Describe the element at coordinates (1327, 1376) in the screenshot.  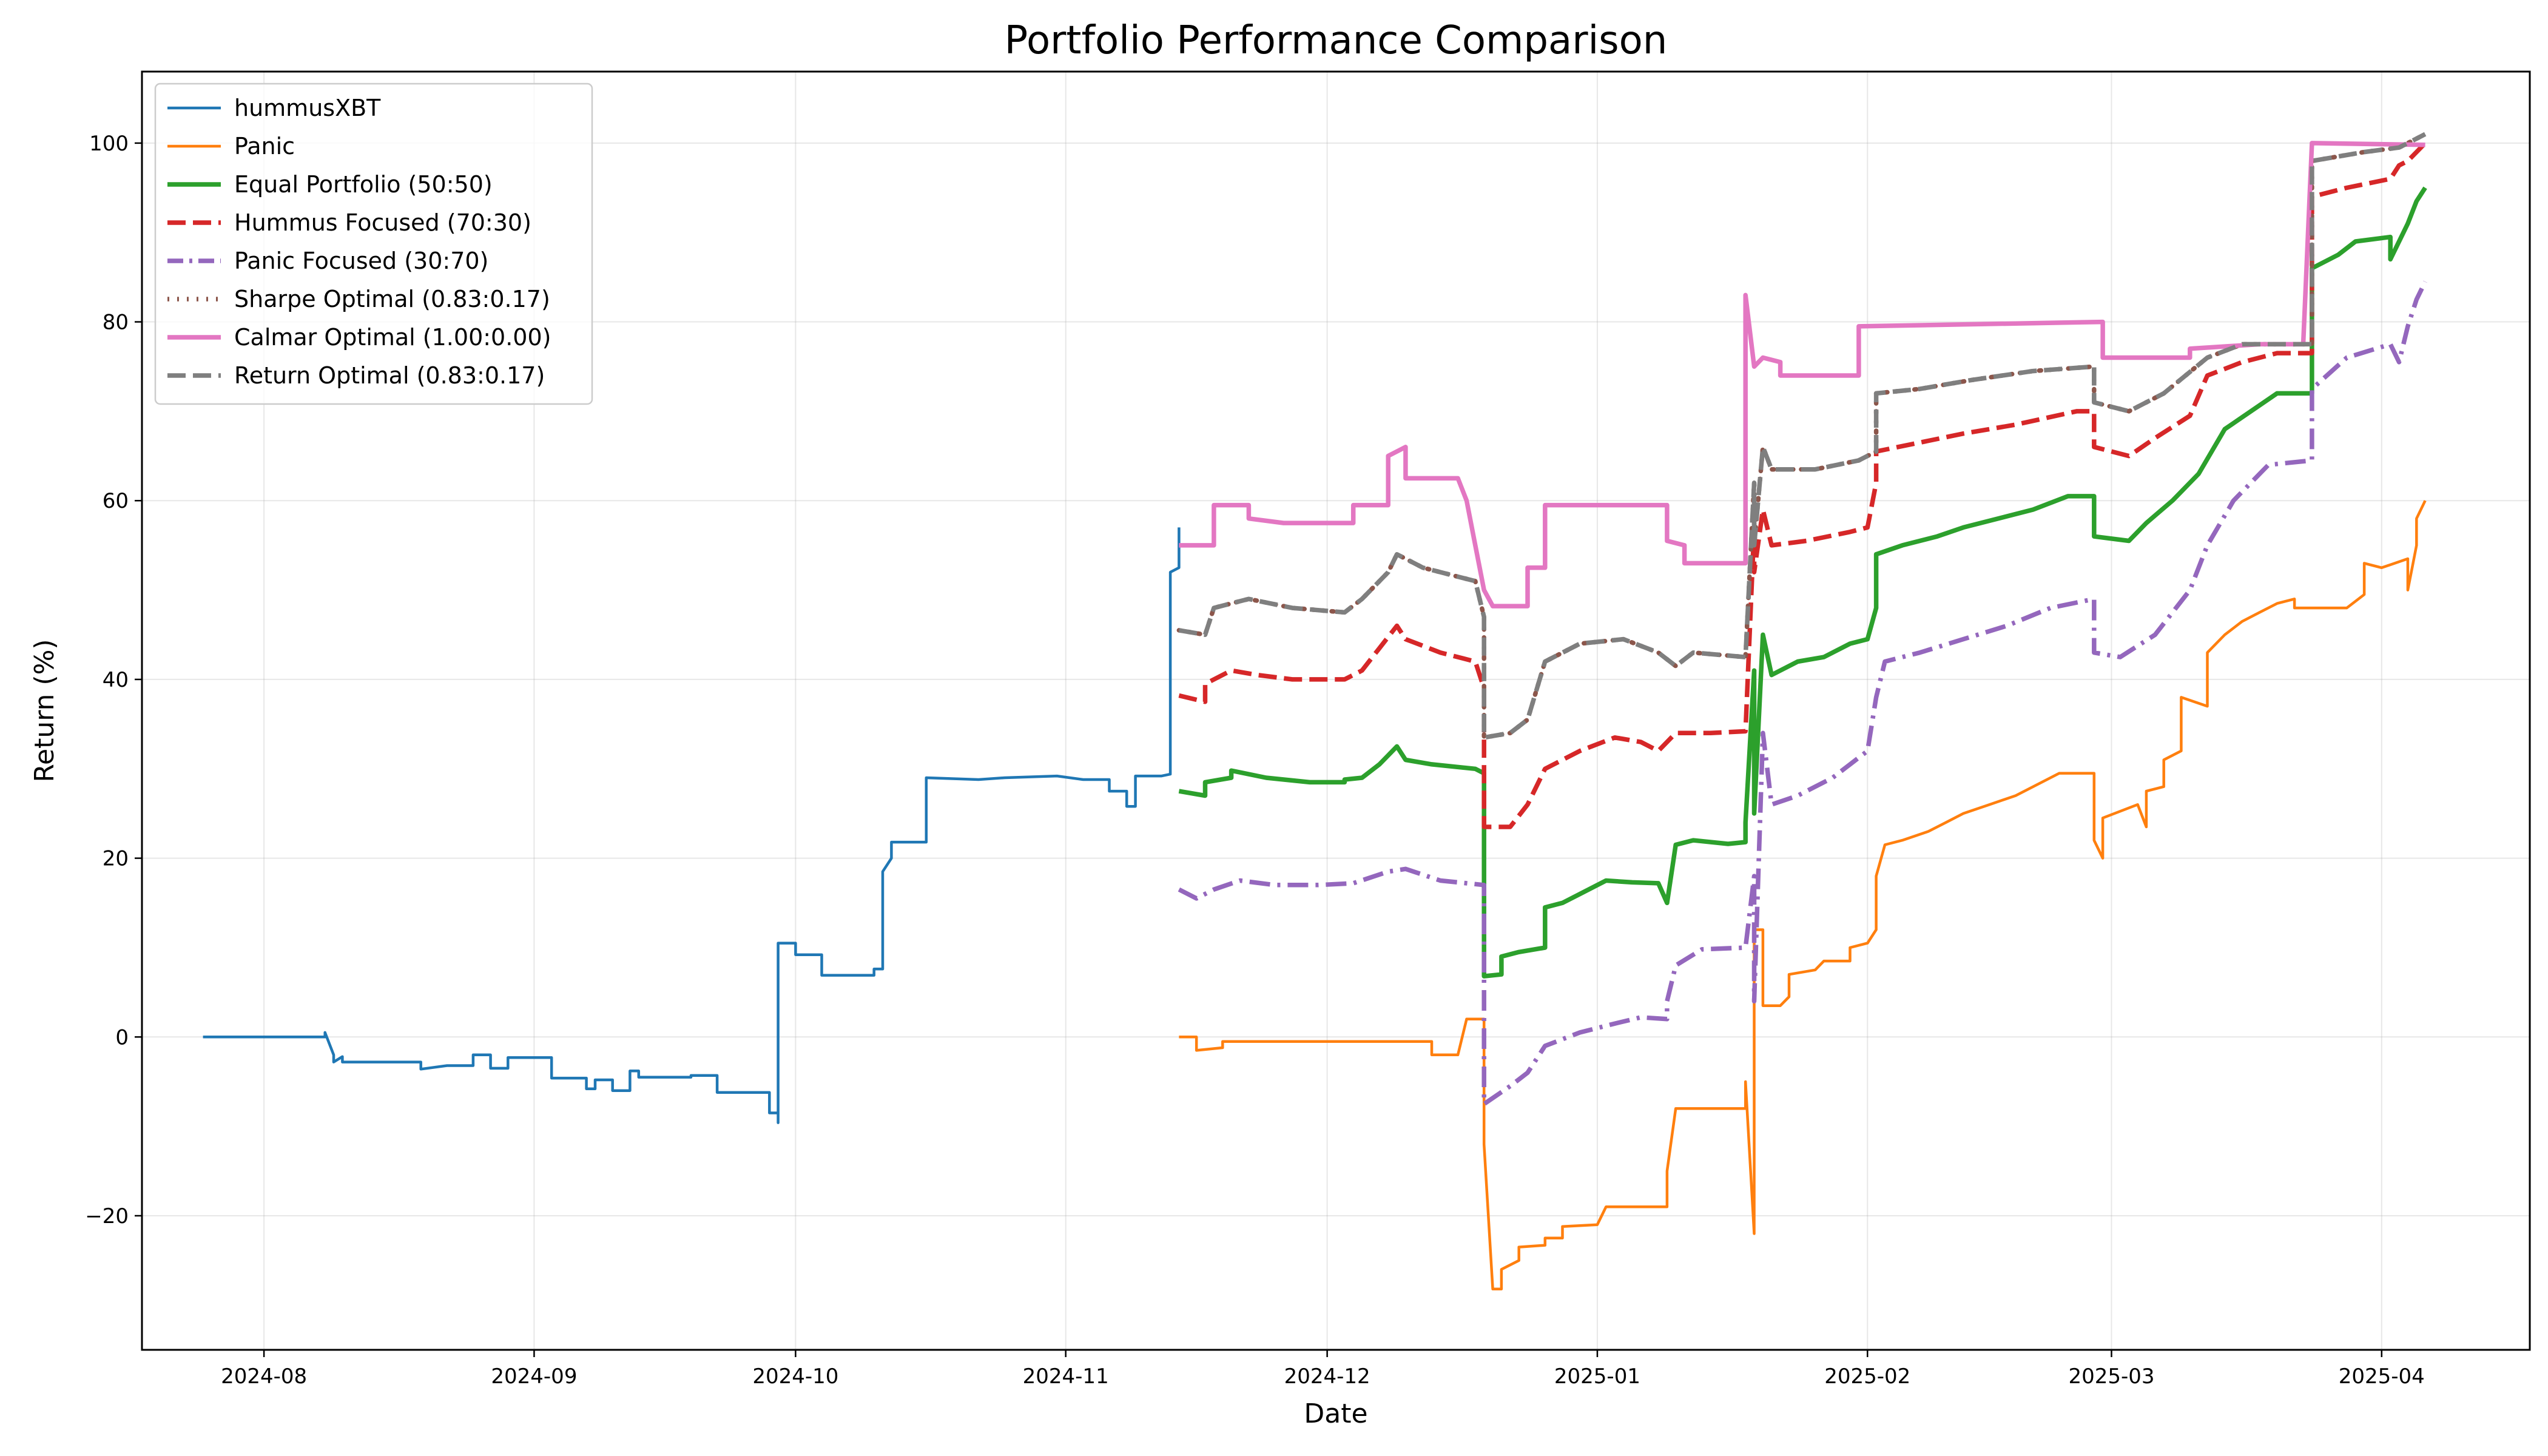
I see `x-tick-label: 2024-12` at that location.